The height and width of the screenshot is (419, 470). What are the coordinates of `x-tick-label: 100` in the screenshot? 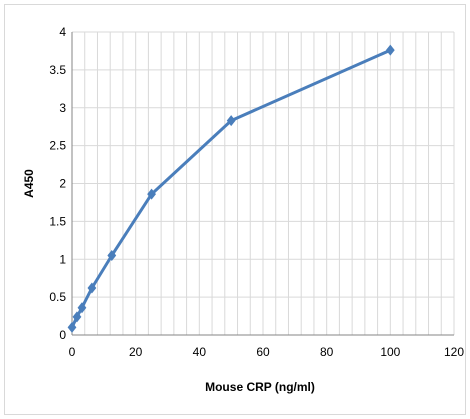 It's located at (390, 352).